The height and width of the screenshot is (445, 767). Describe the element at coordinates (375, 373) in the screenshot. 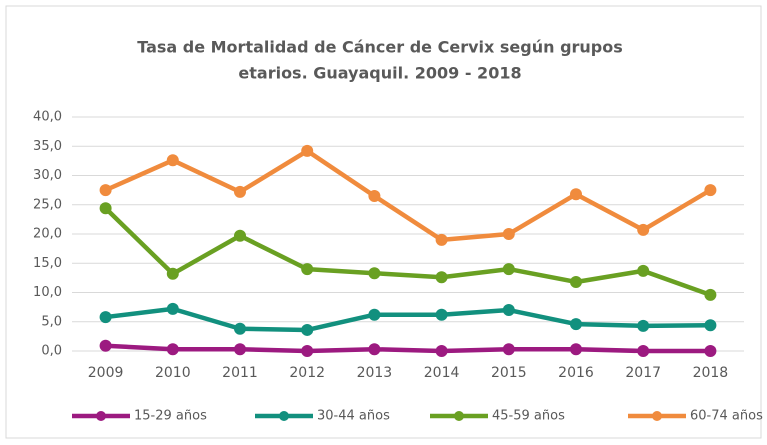

I see `x-tick-label: 2013` at that location.